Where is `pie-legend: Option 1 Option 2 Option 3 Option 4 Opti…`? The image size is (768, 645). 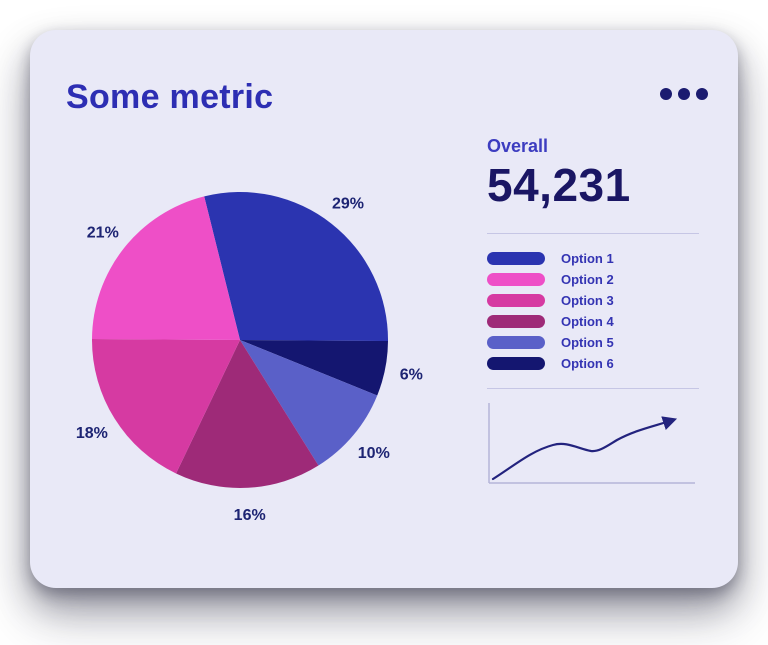
pie-legend: Option 1 Option 2 Option 3 Option 4 Opti… is located at coordinates (593, 311).